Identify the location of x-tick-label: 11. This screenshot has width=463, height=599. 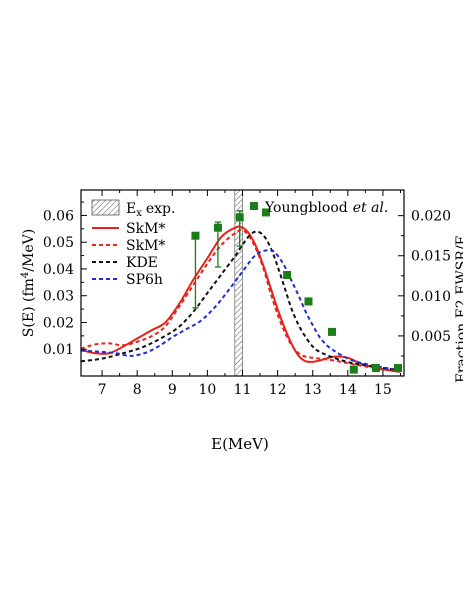
(243, 390).